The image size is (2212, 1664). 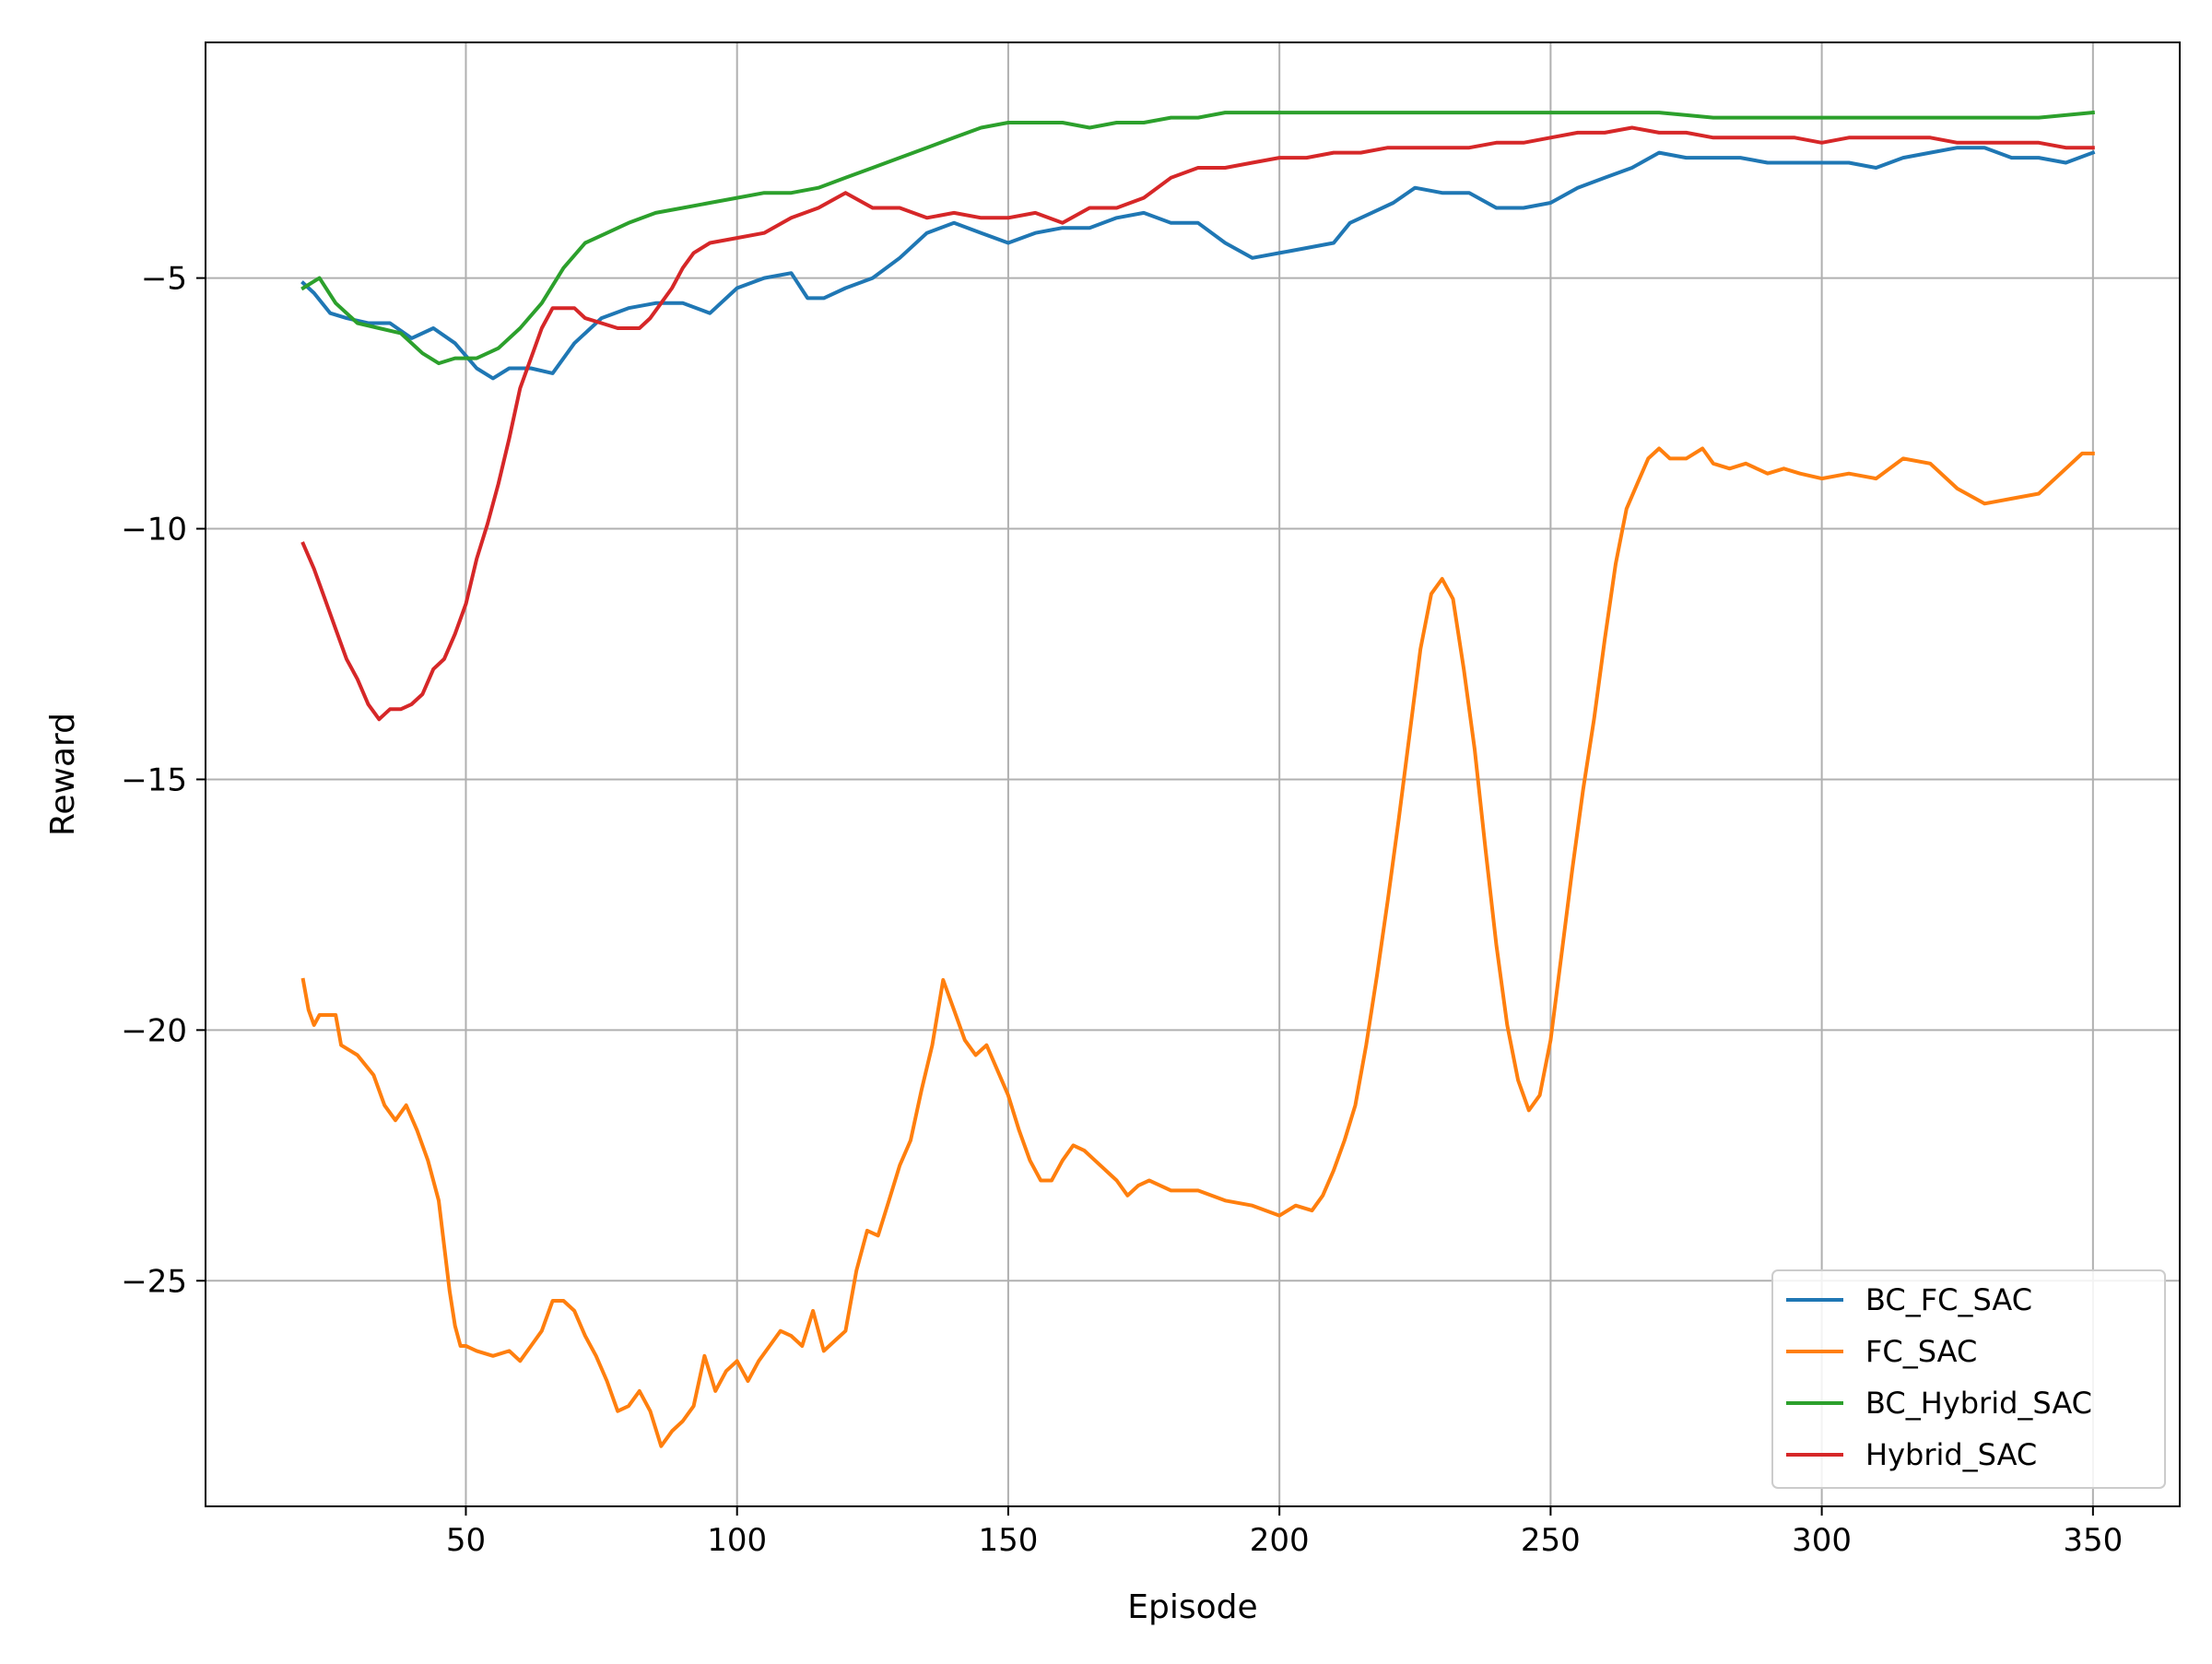 I want to click on x-axis-label: Episode, so click(x=1192, y=1607).